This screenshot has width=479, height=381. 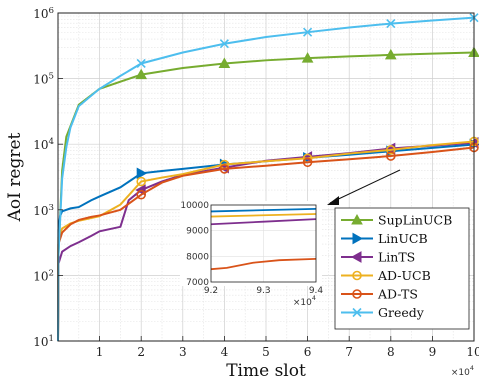 What do you see at coordinates (263, 210) in the screenshot?
I see `inset-series-line-linucb` at bounding box center [263, 210].